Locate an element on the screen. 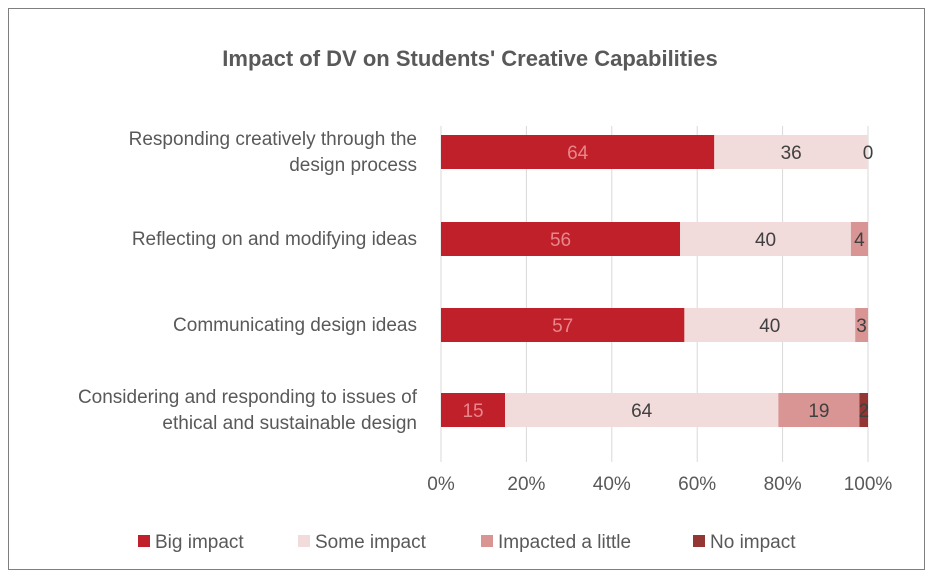 The image size is (933, 578). x-tick-label: 60% is located at coordinates (697, 484).